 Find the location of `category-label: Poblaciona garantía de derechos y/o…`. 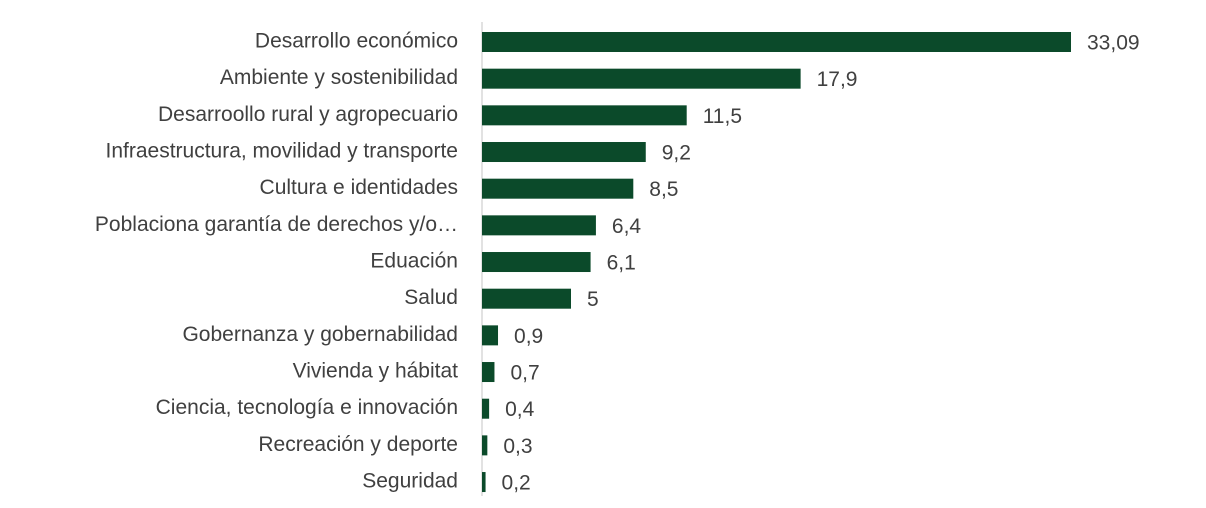

category-label: Poblaciona garantía de derechos y/o… is located at coordinates (276, 224).